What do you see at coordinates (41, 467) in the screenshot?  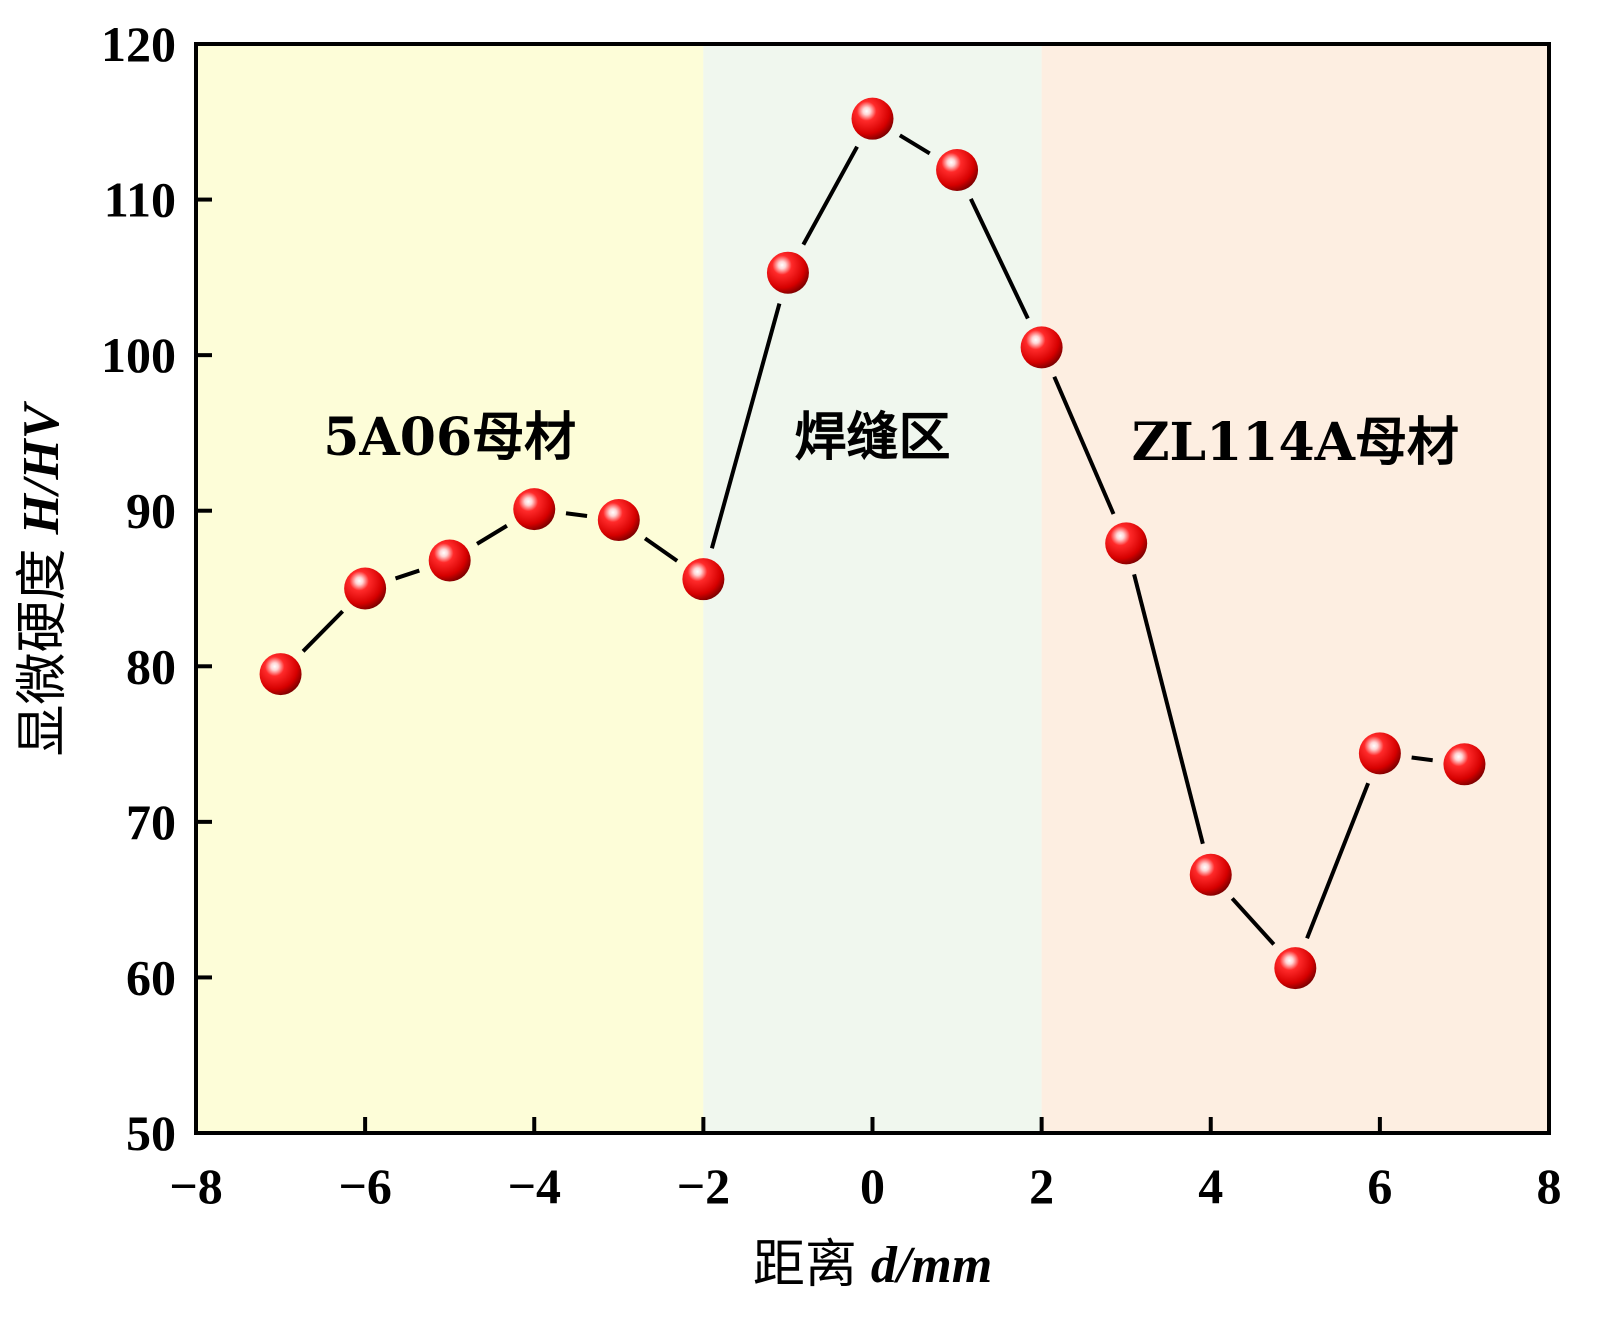 I see `y-axis-title-var: H/HV` at bounding box center [41, 467].